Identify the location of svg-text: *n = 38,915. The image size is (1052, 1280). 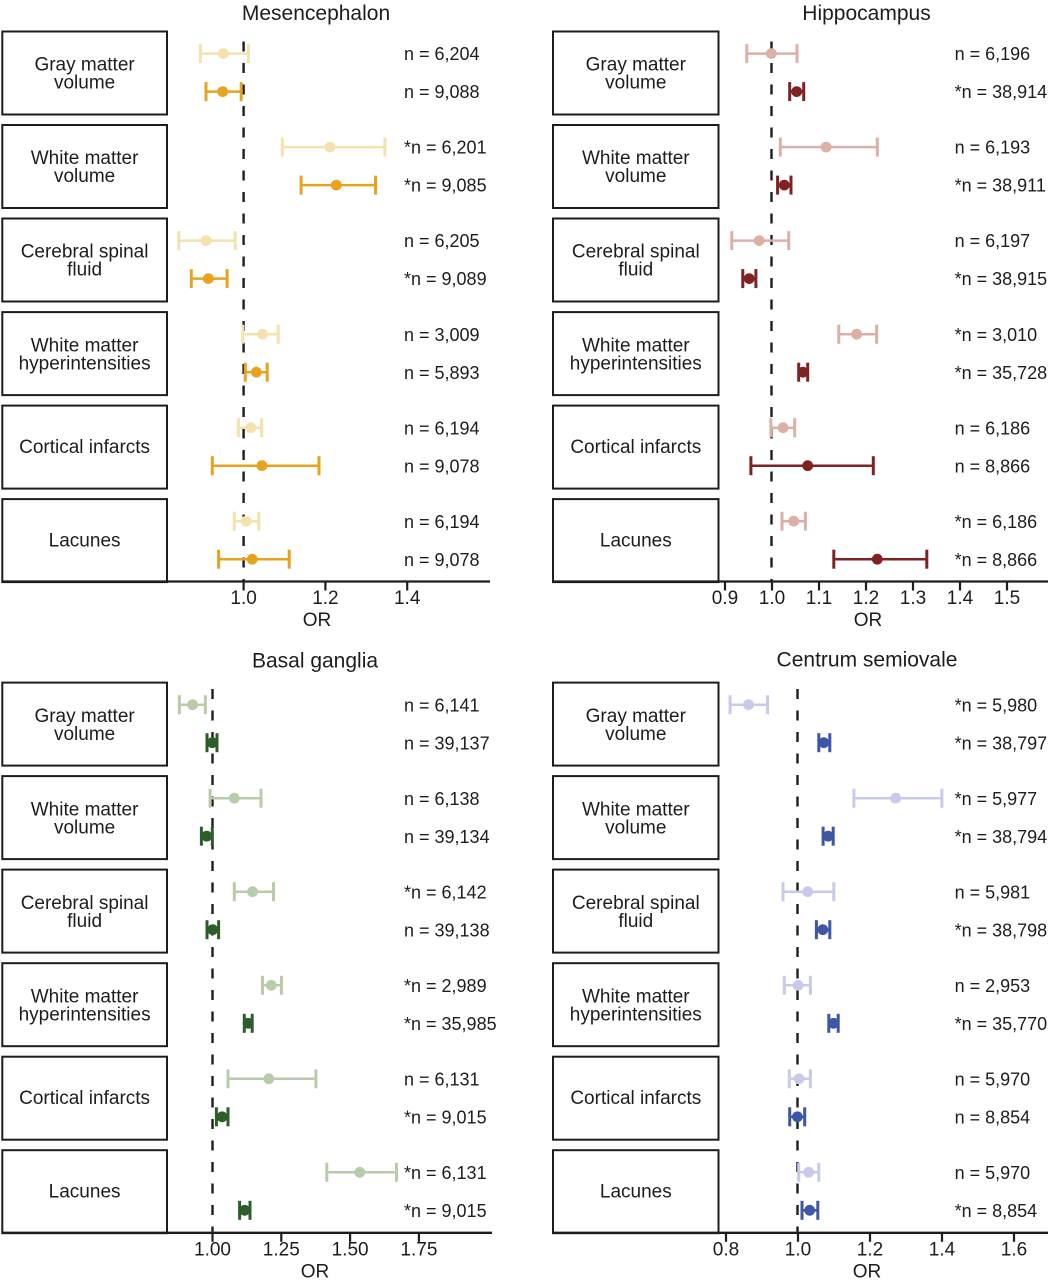
(1001, 279).